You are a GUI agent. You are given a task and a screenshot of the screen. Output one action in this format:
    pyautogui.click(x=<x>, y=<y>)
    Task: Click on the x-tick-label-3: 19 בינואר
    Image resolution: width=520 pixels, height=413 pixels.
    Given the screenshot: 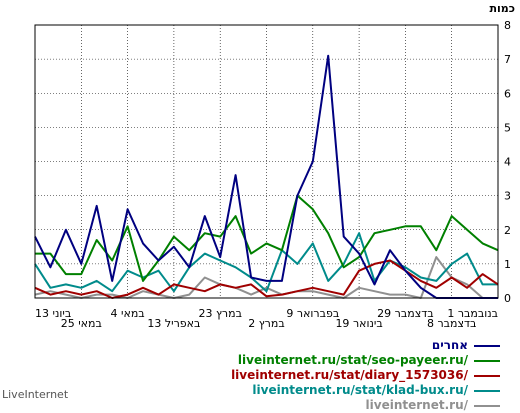 What is the action you would take?
    pyautogui.click(x=358, y=323)
    